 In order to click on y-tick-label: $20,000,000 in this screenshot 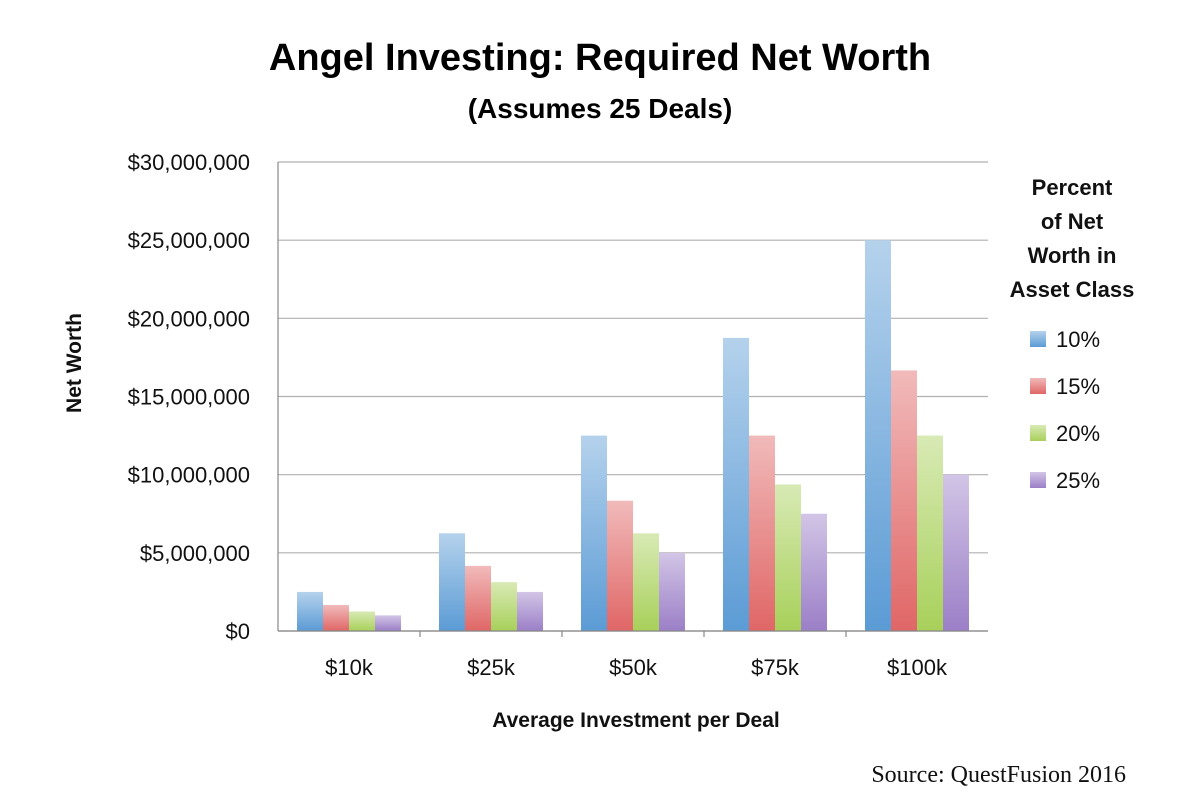, I will do `click(189, 318)`.